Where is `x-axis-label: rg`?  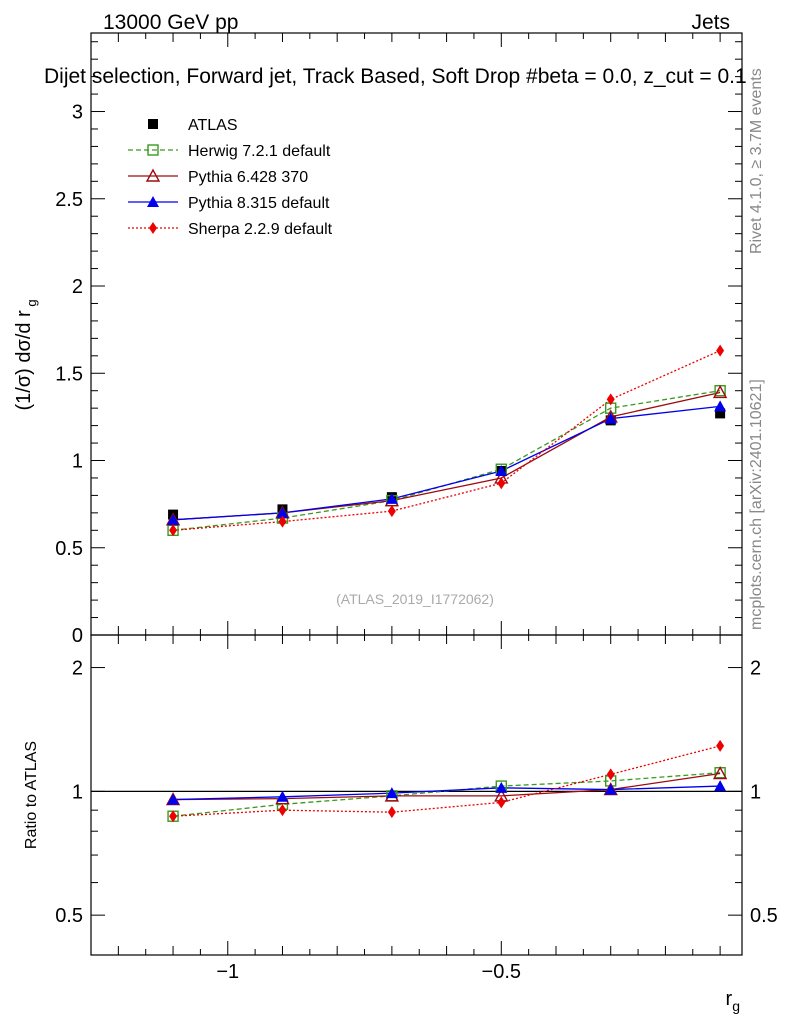 x-axis-label: rg is located at coordinates (733, 1001).